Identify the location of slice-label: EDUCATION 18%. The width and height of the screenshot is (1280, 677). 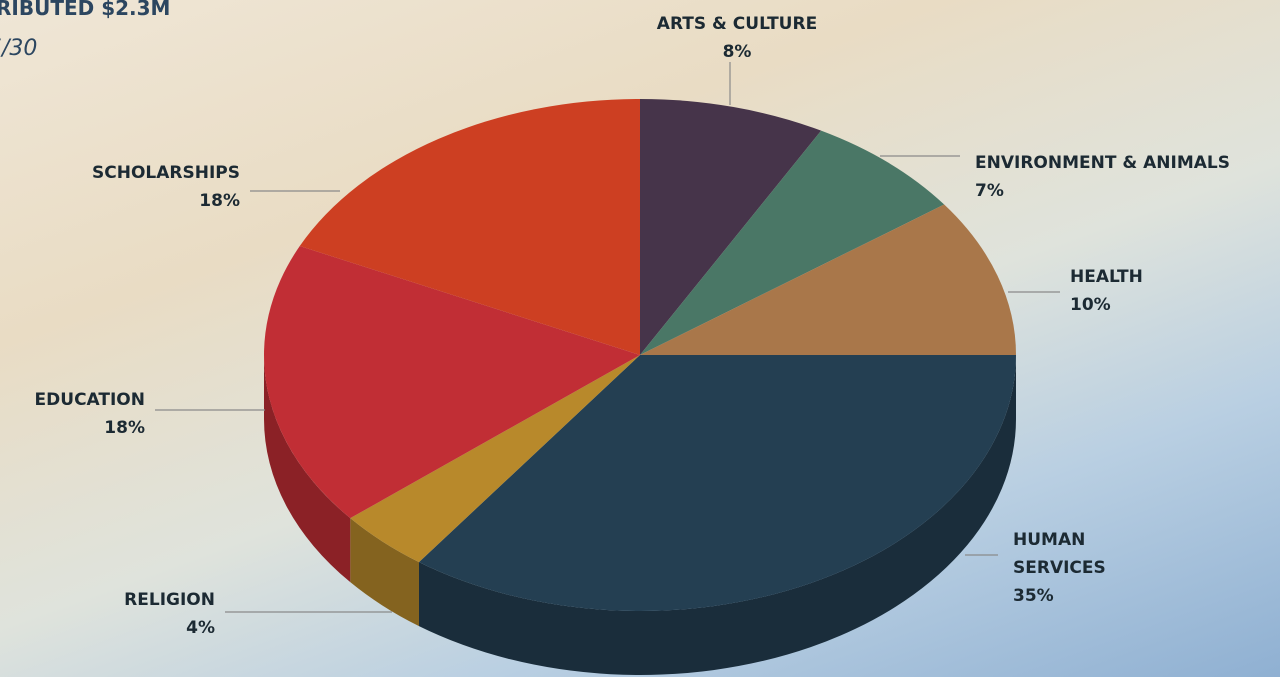
(75, 414).